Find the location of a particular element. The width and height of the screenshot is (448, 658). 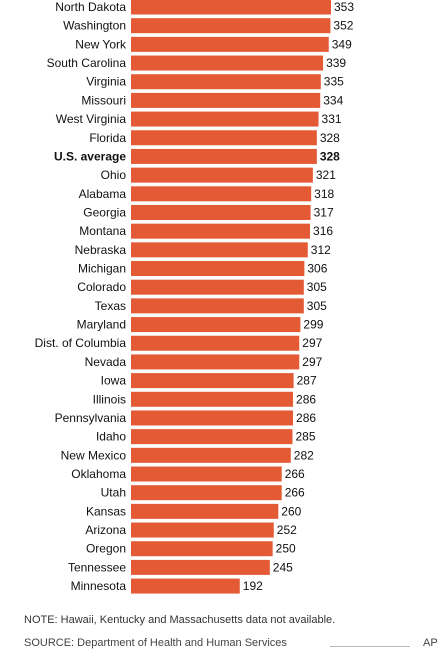

category-label-texas: Texas is located at coordinates (110, 306).